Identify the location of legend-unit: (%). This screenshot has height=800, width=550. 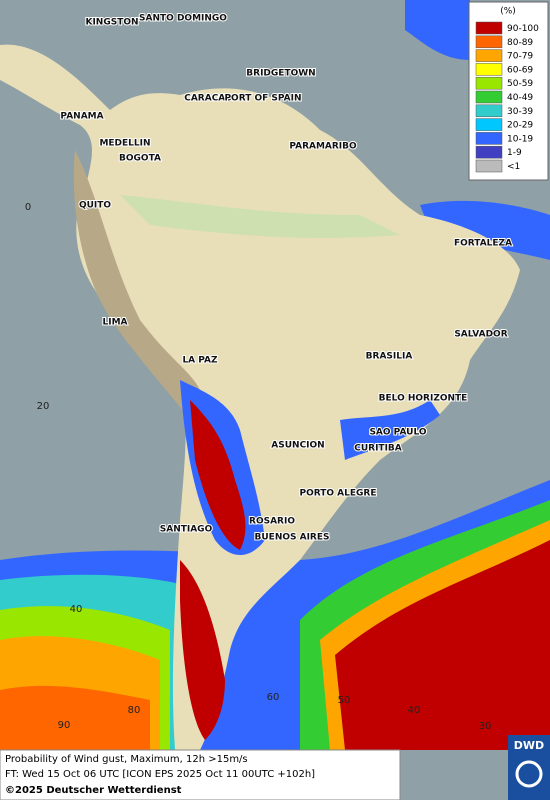
(508, 12).